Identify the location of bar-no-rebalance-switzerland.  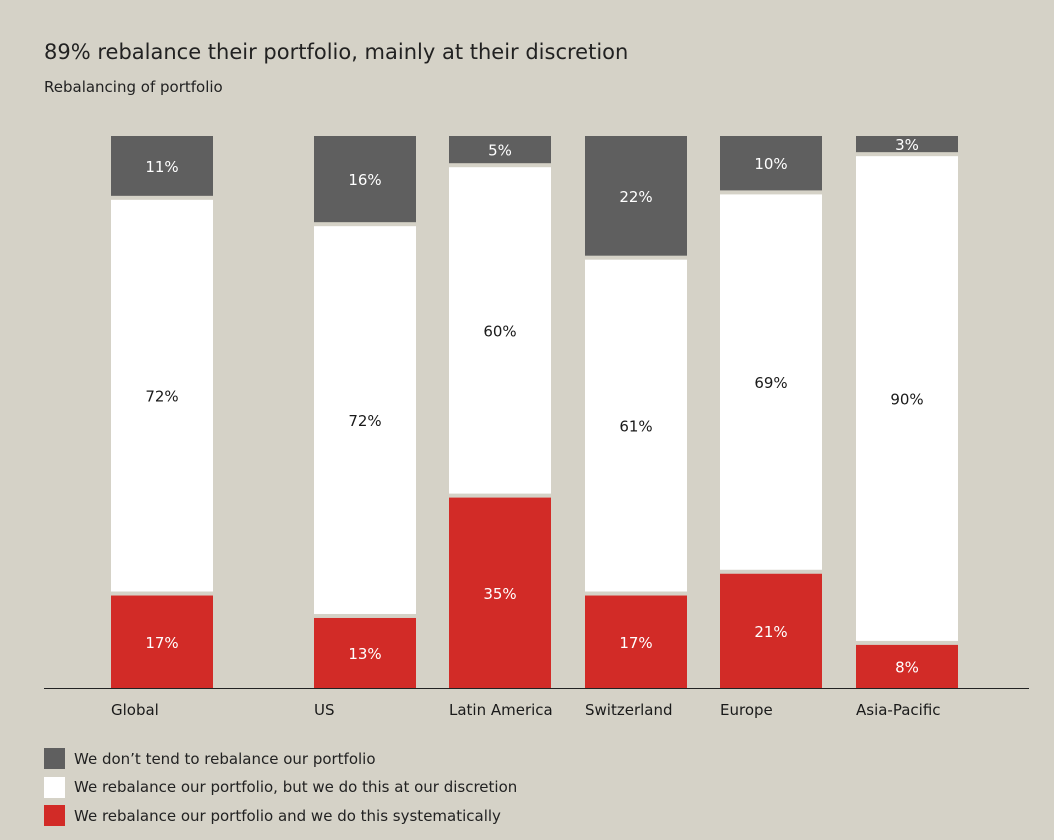
(636, 196).